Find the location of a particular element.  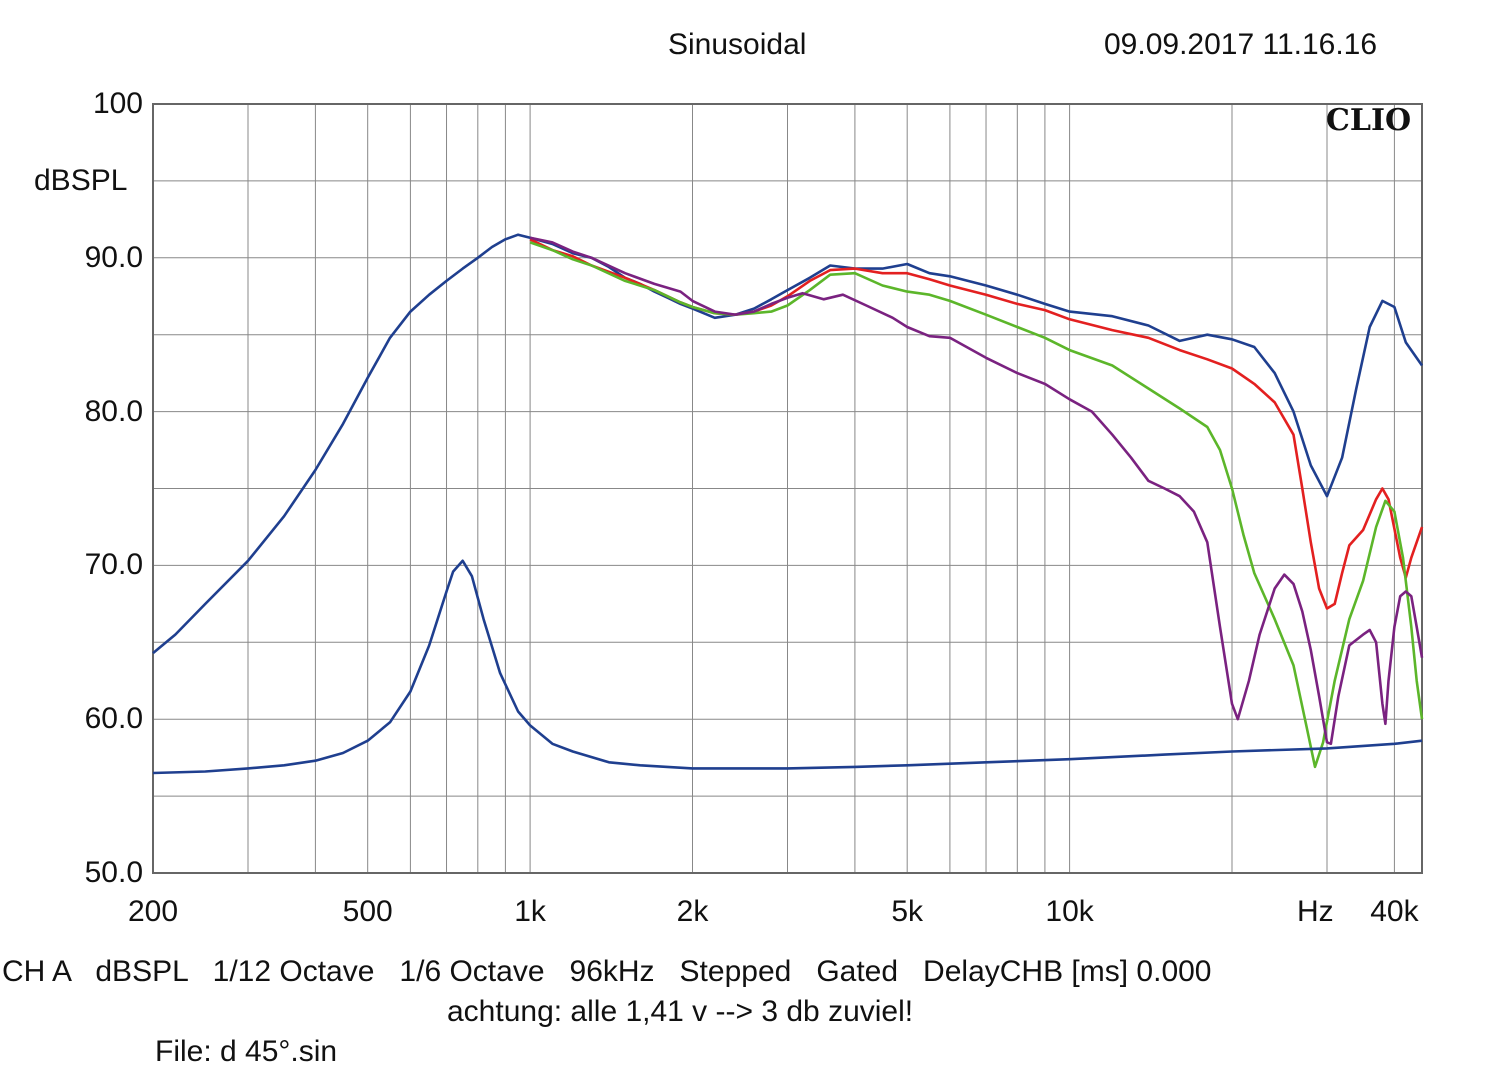

x-tick-label: 5k is located at coordinates (907, 911).